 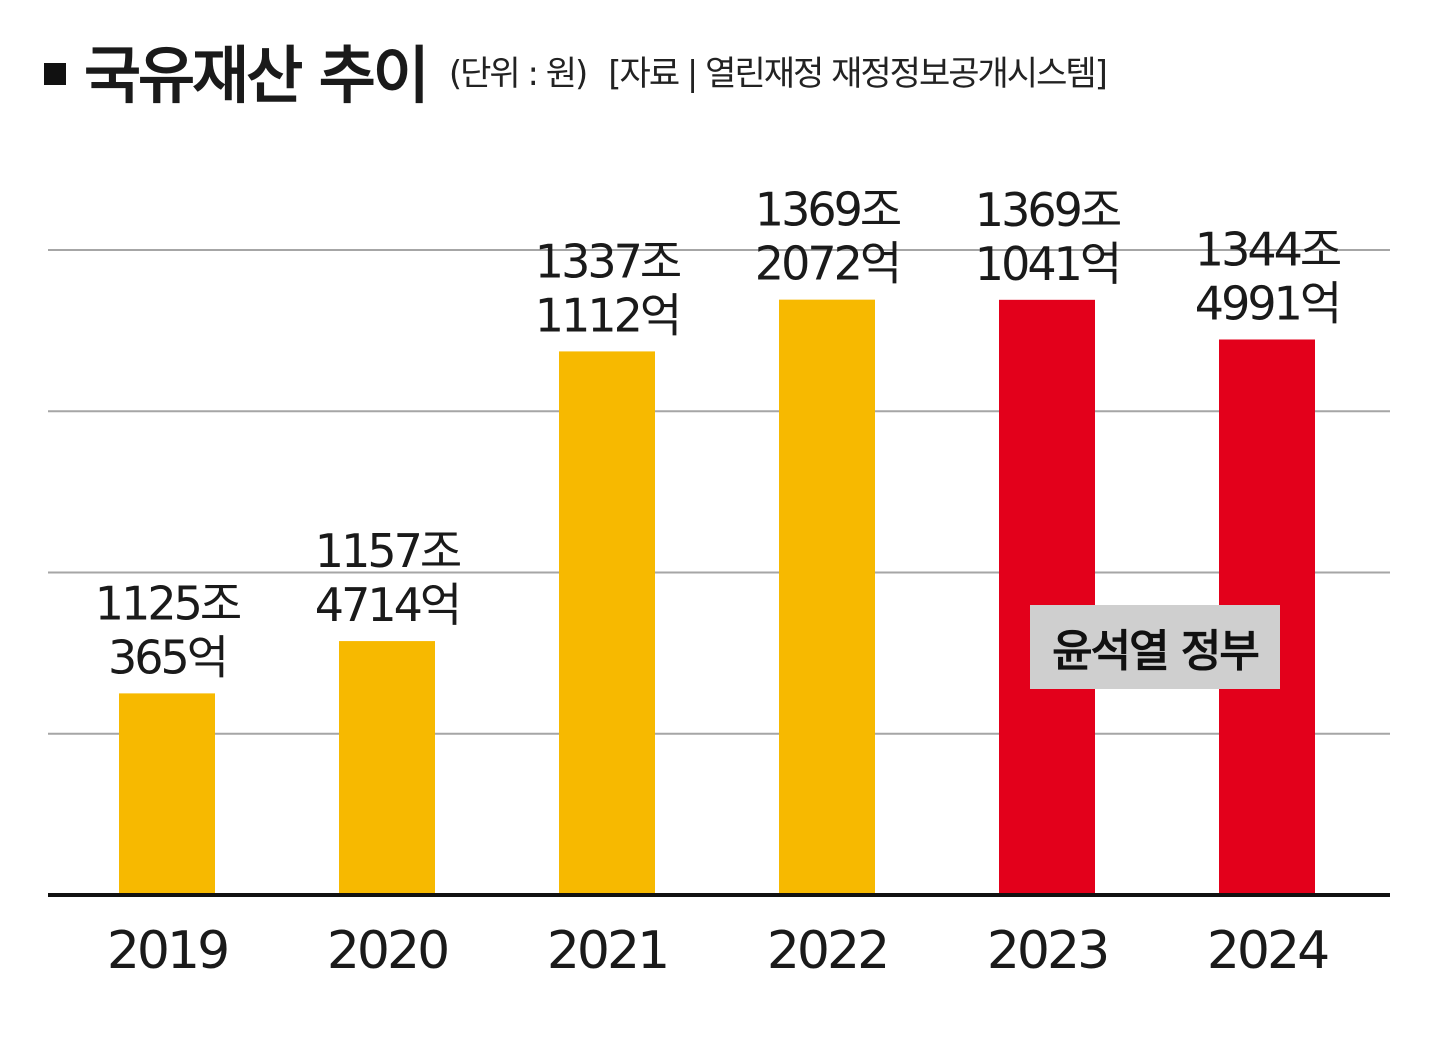 What do you see at coordinates (55, 74) in the screenshot?
I see `square-bullet-icon` at bounding box center [55, 74].